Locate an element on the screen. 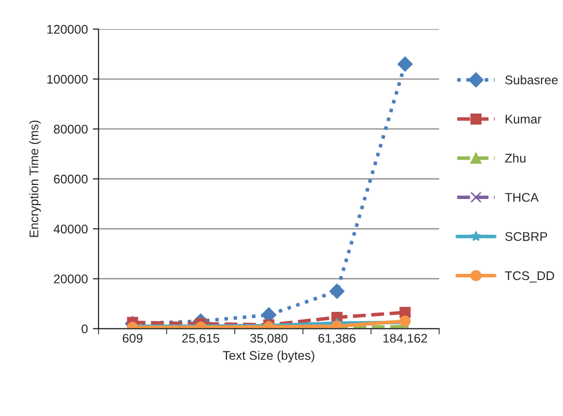  x-tick-label: 35,080 is located at coordinates (269, 339).